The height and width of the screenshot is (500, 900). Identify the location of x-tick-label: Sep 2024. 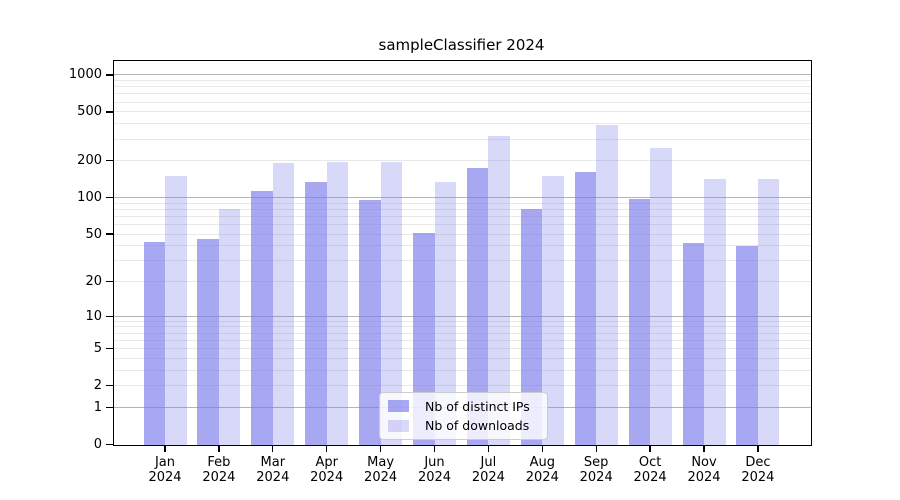
(596, 470).